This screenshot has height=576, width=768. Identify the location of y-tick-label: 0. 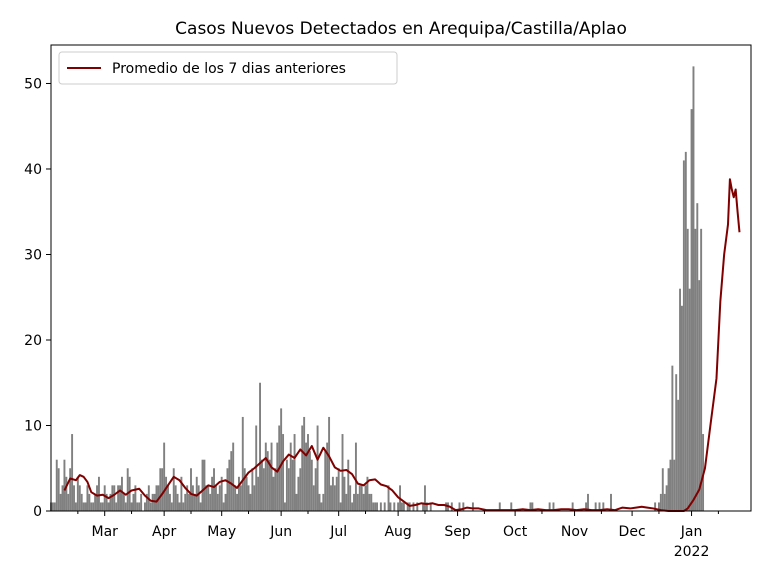
(37, 512).